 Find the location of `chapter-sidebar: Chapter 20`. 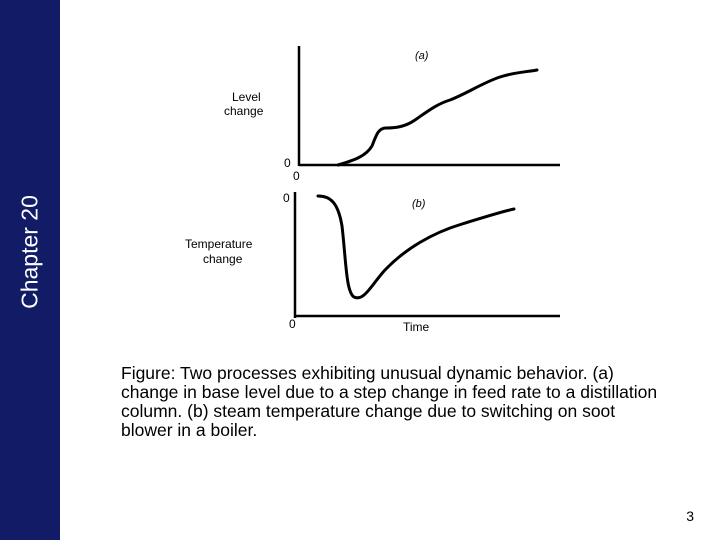

chapter-sidebar: Chapter 20 is located at coordinates (30, 270).